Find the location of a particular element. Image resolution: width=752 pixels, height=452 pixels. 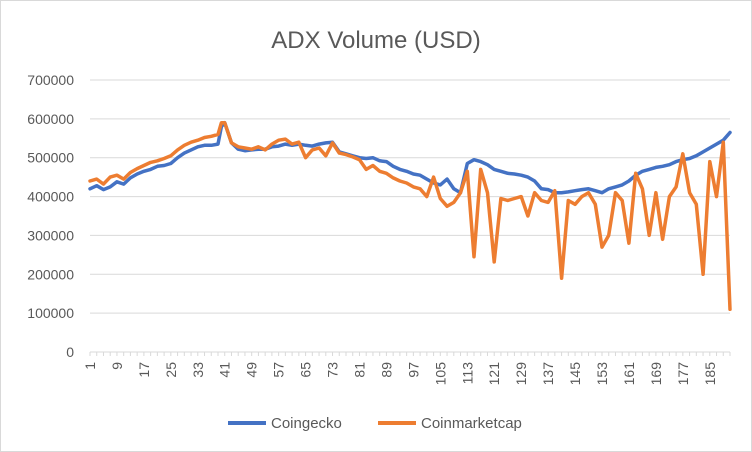

x-tick-label: 185 is located at coordinates (710, 374).